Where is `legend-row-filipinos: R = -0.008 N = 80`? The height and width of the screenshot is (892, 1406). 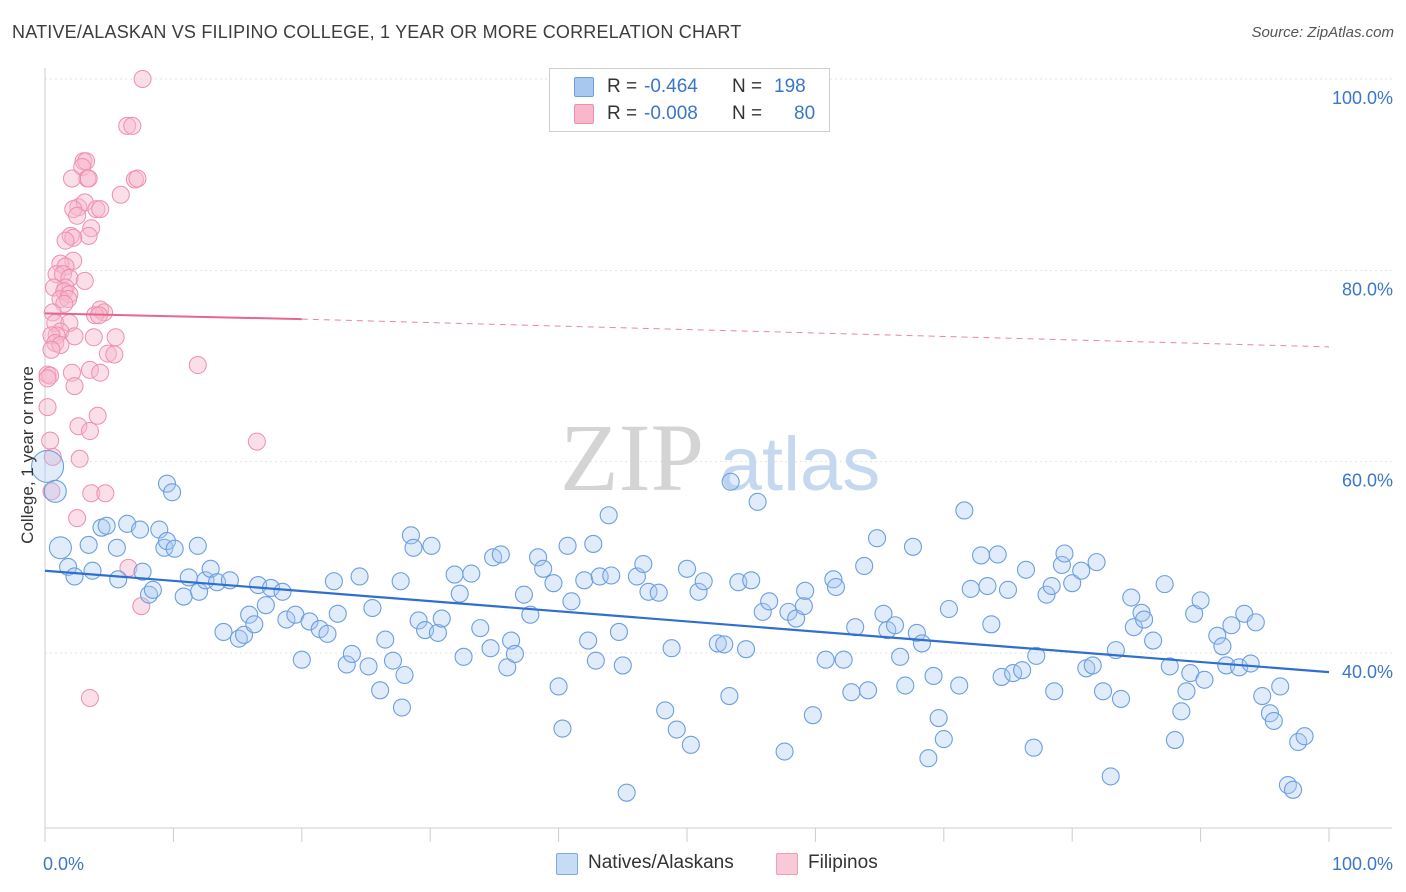 legend-row-filipinos: R = -0.008 N = 80 is located at coordinates (689, 113).